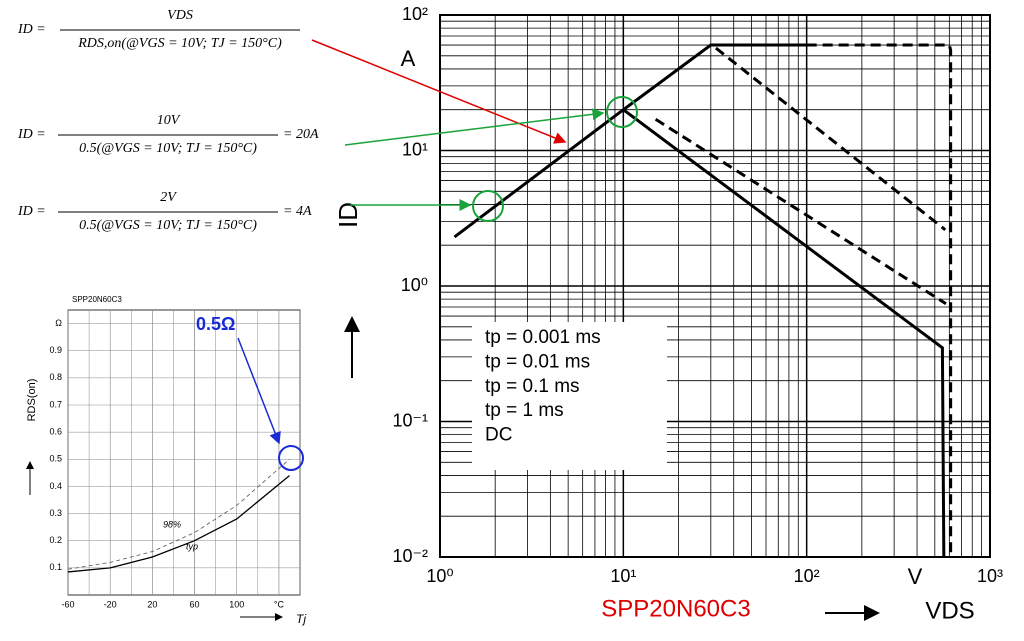 The height and width of the screenshot is (641, 1024). What do you see at coordinates (179, 43) in the screenshot?
I see `equation-denominator: RDS,on(@VGS = 10V; TJ = 150°C)` at bounding box center [179, 43].